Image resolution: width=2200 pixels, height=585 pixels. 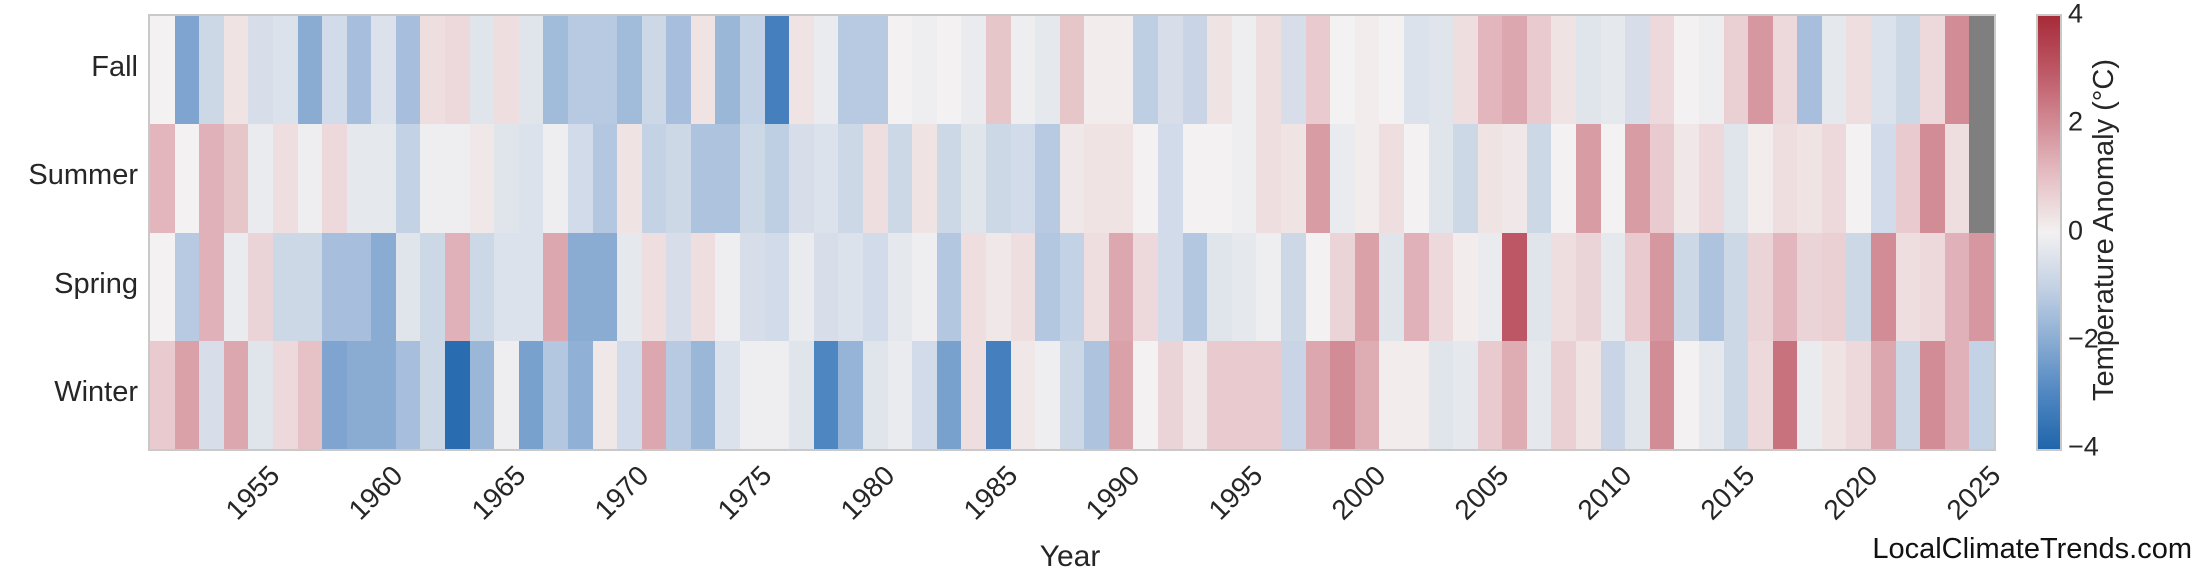 What do you see at coordinates (1850, 492) in the screenshot?
I see `x-tick-label-2020: 2020` at bounding box center [1850, 492].